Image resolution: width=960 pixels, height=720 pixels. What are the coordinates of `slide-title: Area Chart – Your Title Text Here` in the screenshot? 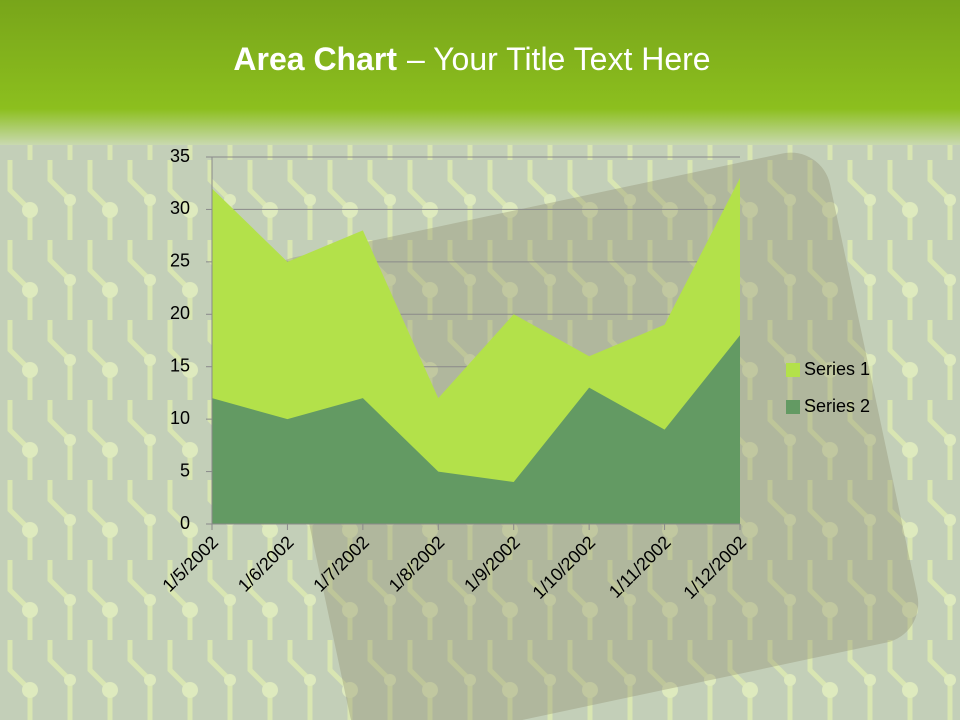 It's located at (471, 59).